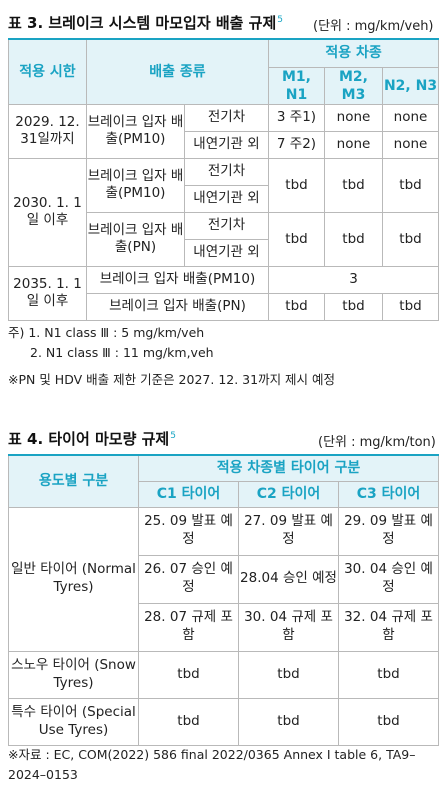 This screenshot has width=446, height=793. I want to click on t4-cell: 28. 07 규제 포함, so click(188, 627).